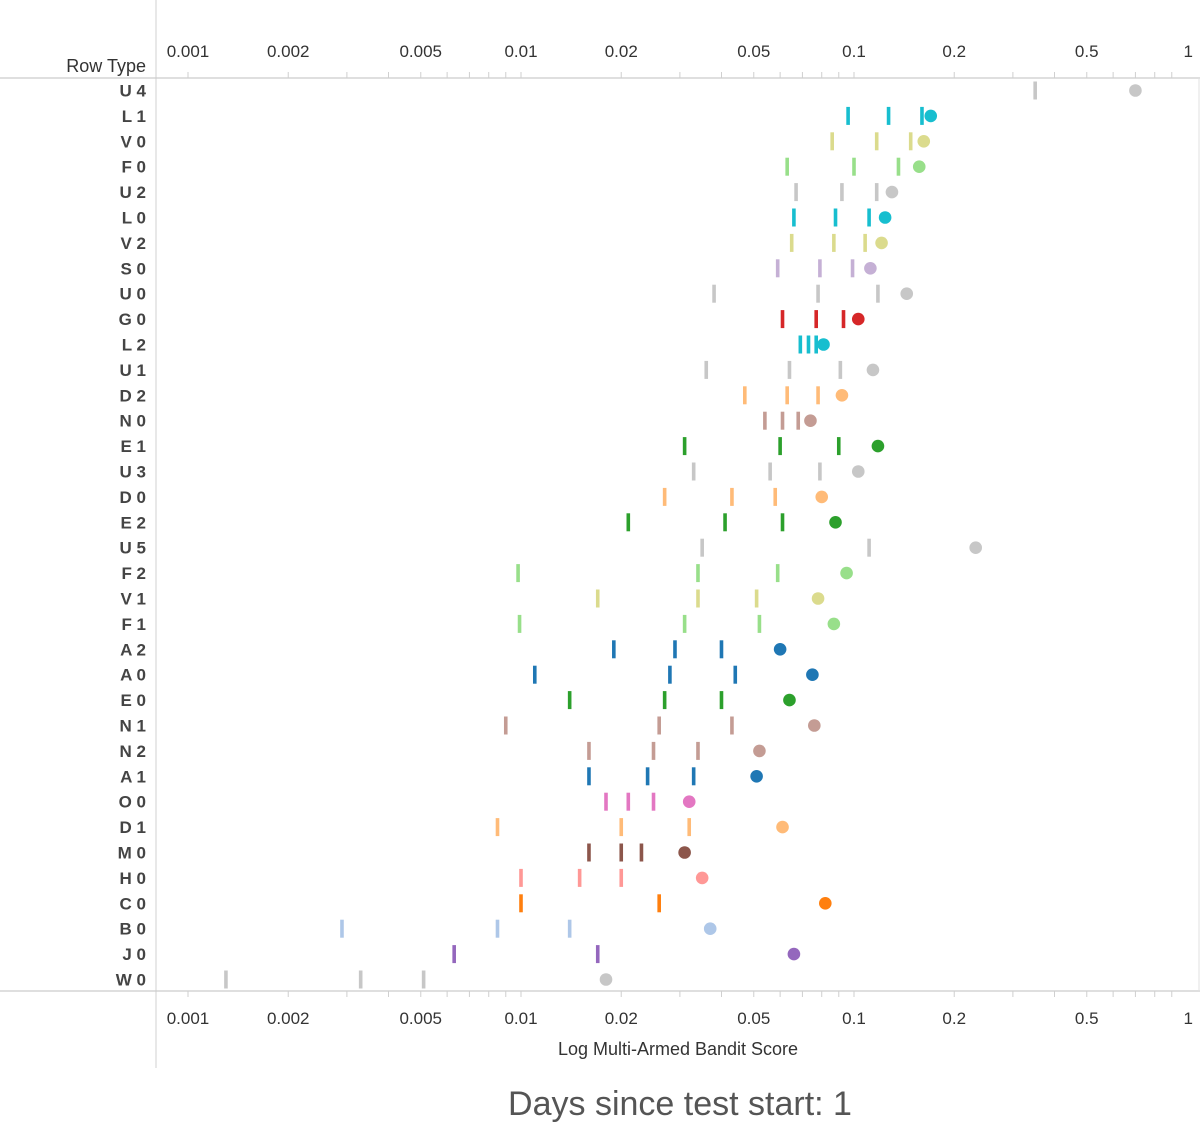 The image size is (1200, 1128). What do you see at coordinates (854, 1018) in the screenshot?
I see `bottom-tick-label: 0.1` at bounding box center [854, 1018].